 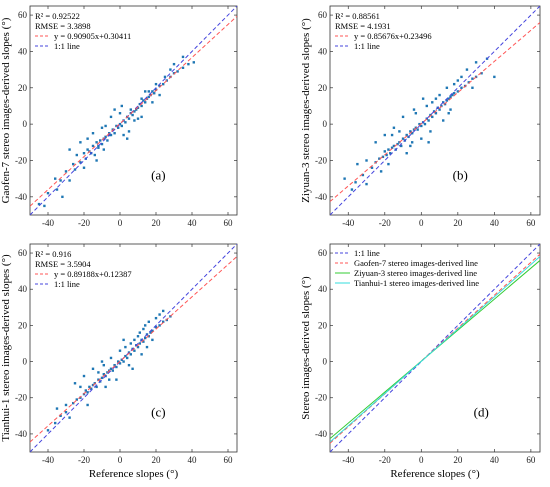 I want to click on legend-label-3: Ziyuan-3 stereo images-derived line, so click(x=415, y=273).